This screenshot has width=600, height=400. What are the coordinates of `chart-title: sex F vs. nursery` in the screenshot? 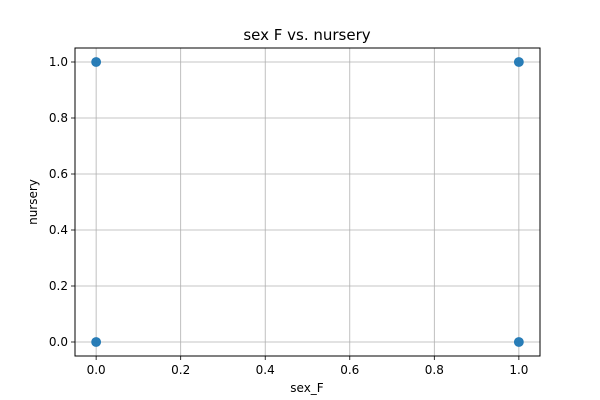 It's located at (306, 35).